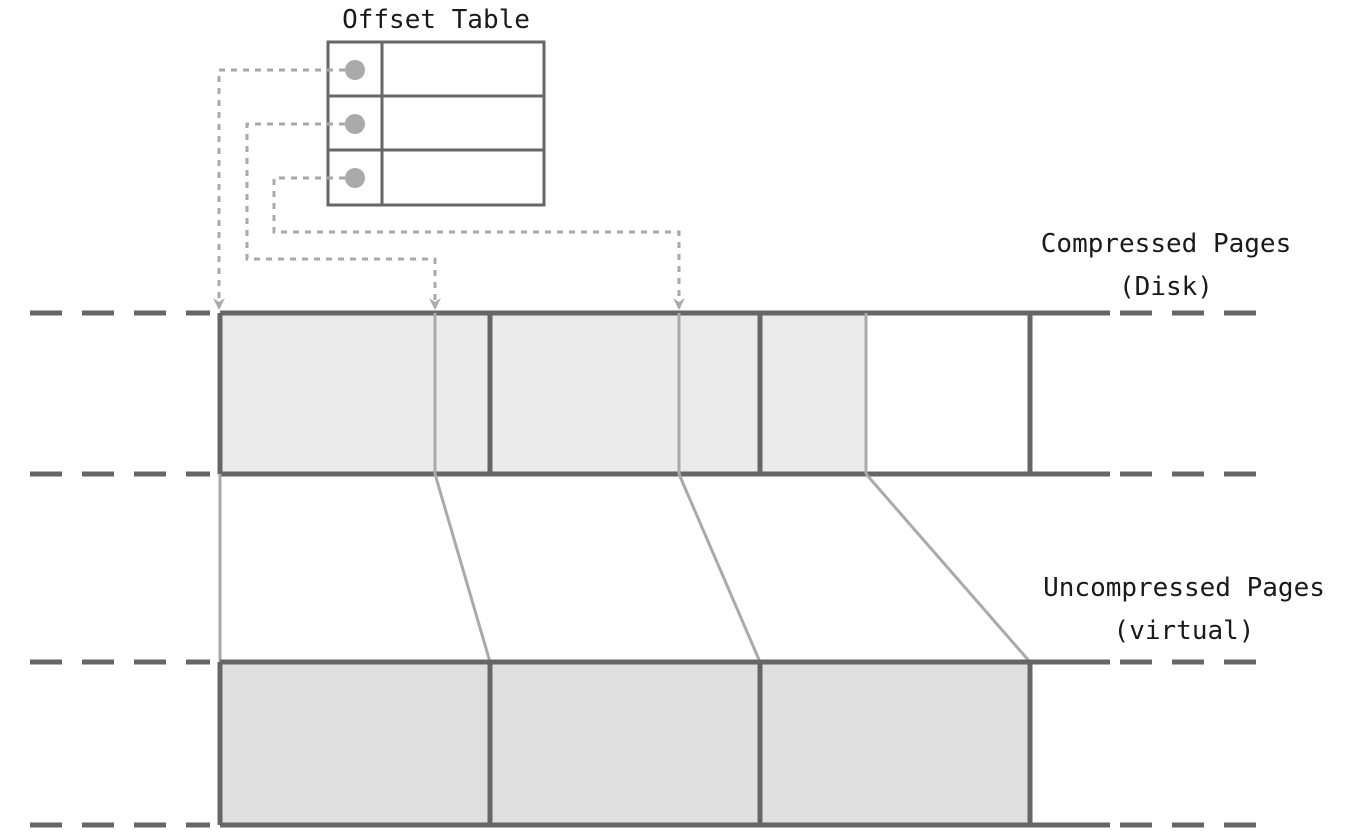 Image resolution: width=1360 pixels, height=840 pixels. What do you see at coordinates (543, 393) in the screenshot?
I see `compressed-data-region` at bounding box center [543, 393].